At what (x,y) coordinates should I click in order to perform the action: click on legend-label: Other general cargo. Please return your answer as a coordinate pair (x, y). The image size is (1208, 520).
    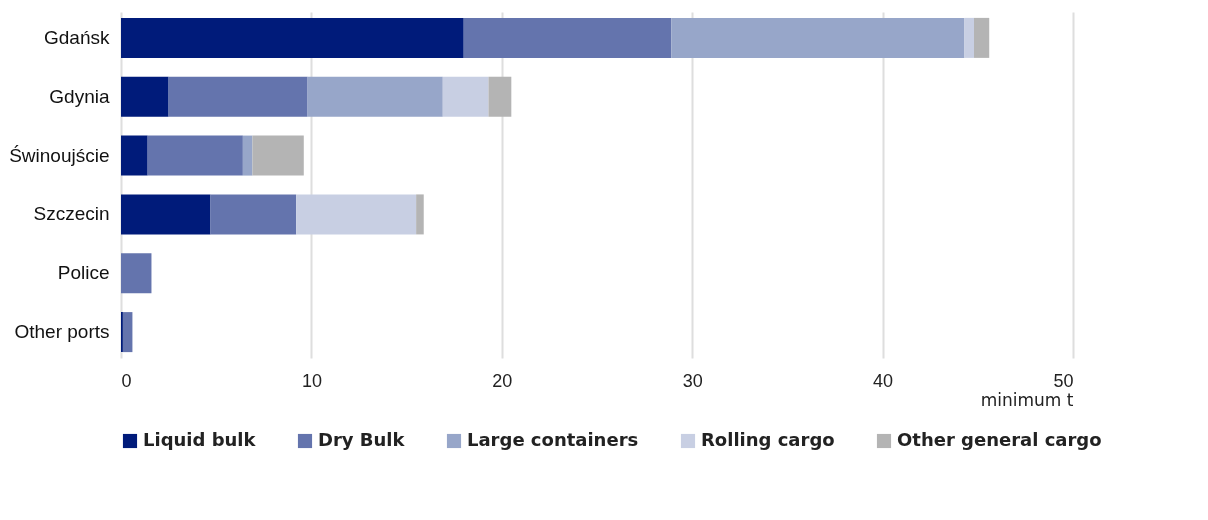
    Looking at the image, I should click on (999, 439).